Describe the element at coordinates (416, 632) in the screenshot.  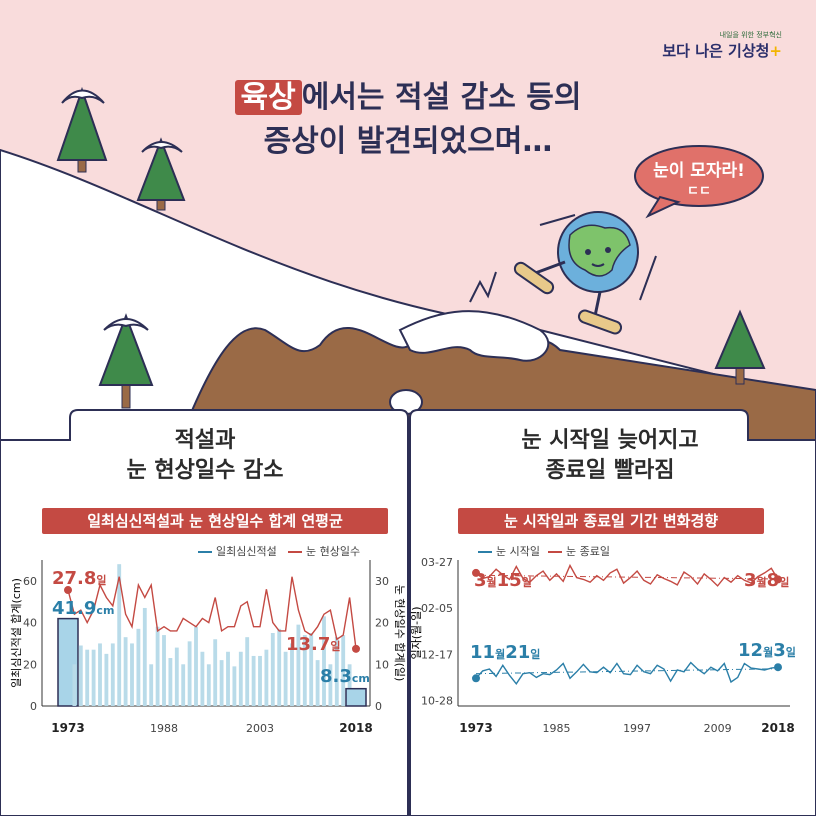
I see `y-axis-title: 일자(월-일)` at that location.